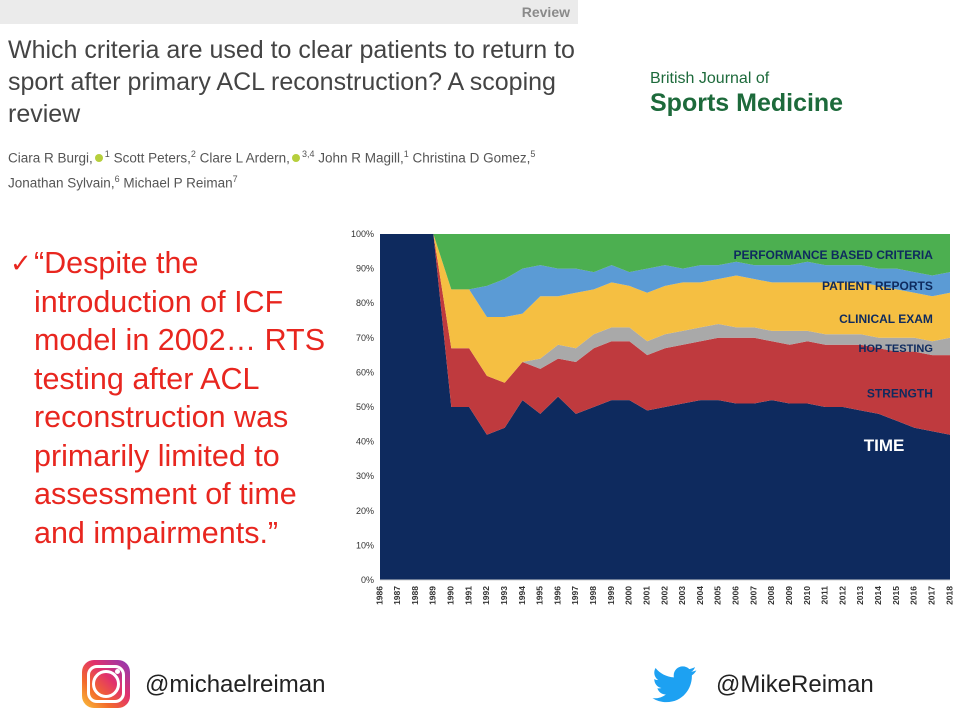 The height and width of the screenshot is (720, 960). Describe the element at coordinates (365, 442) in the screenshot. I see `y-tick-label: 40%` at that location.